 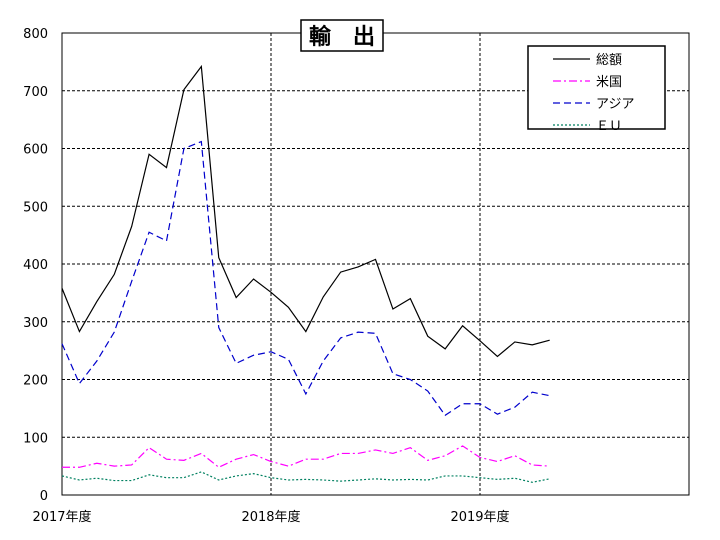 What do you see at coordinates (609, 82) in the screenshot?
I see `legend-label: 米国` at bounding box center [609, 82].